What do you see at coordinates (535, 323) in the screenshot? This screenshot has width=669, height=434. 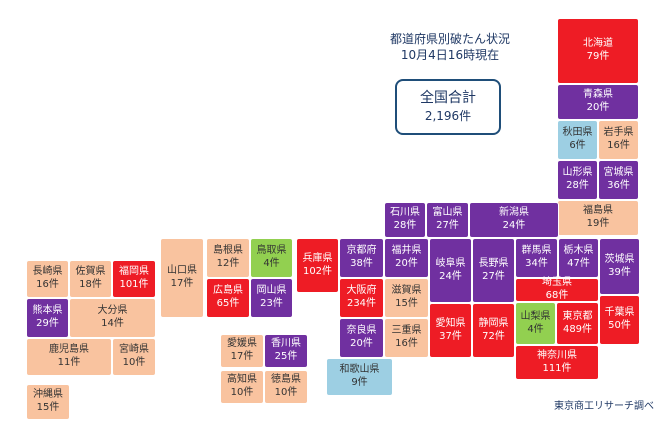 I see `prefecture-yamanashi: 山梨県 4件` at bounding box center [535, 323].